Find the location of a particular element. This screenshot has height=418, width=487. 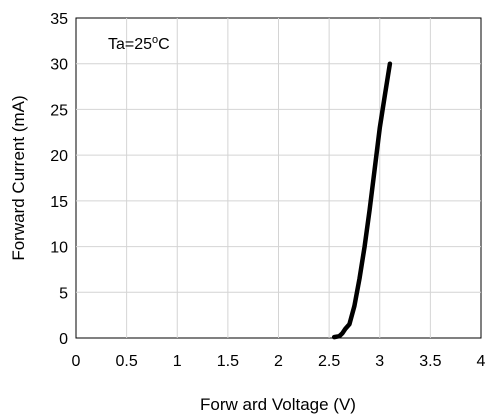

y-tick-label: 20 is located at coordinates (59, 156).